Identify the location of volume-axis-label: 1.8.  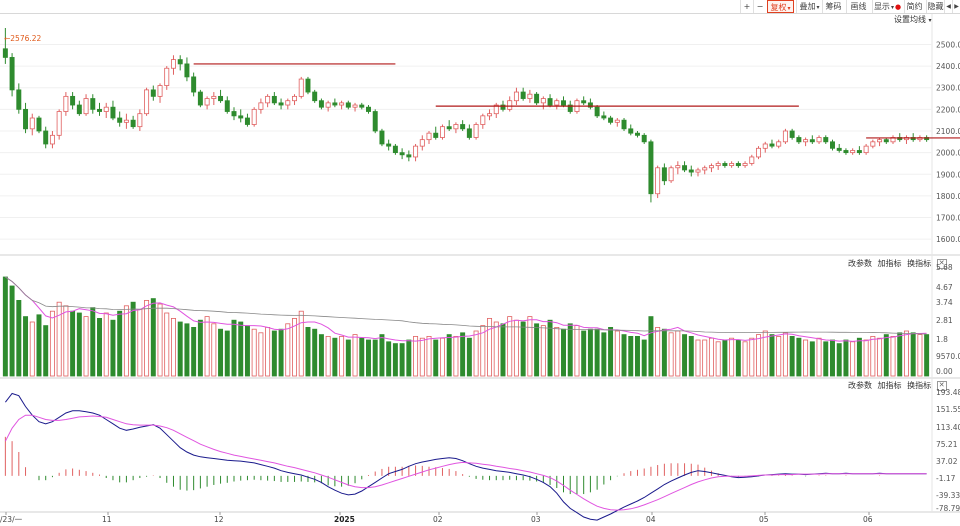
(942, 339).